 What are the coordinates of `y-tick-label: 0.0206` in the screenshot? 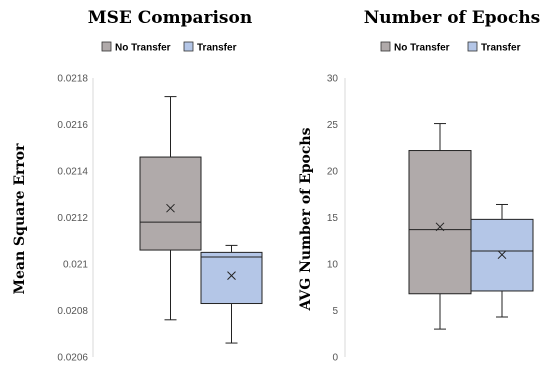 It's located at (72, 358).